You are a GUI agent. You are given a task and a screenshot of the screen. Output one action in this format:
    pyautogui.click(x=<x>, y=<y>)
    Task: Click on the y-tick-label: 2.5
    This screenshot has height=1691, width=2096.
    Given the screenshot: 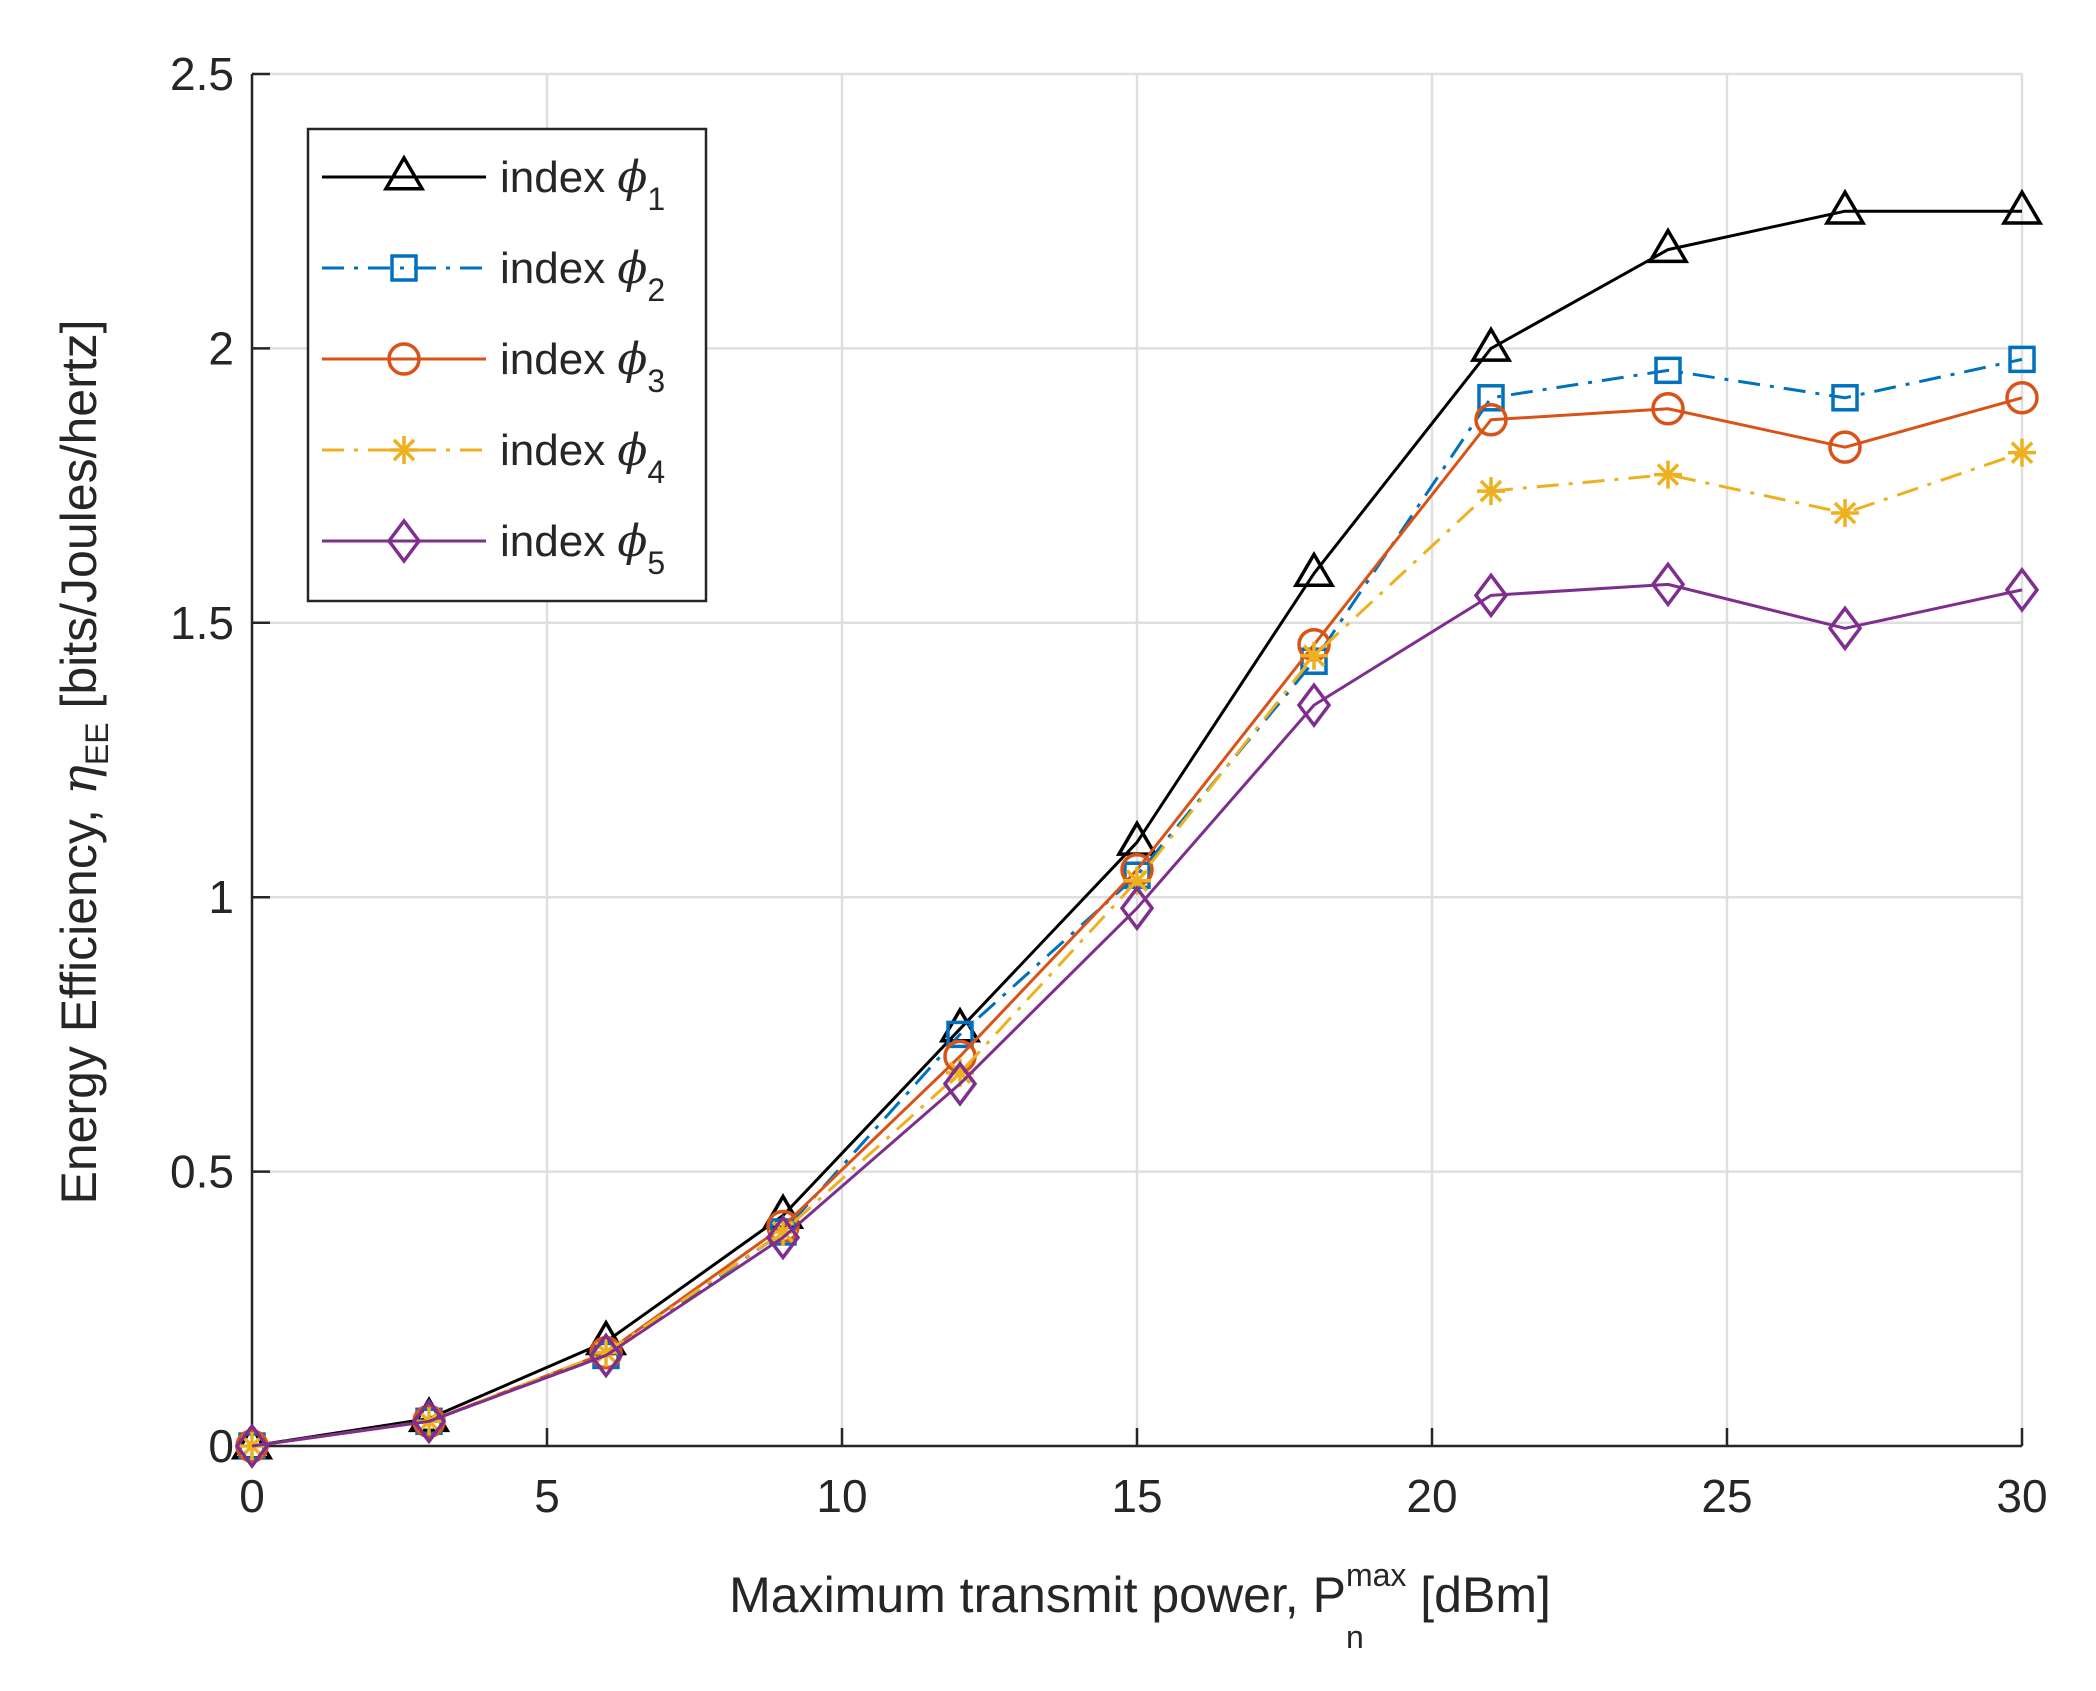 What is the action you would take?
    pyautogui.click(x=202, y=74)
    